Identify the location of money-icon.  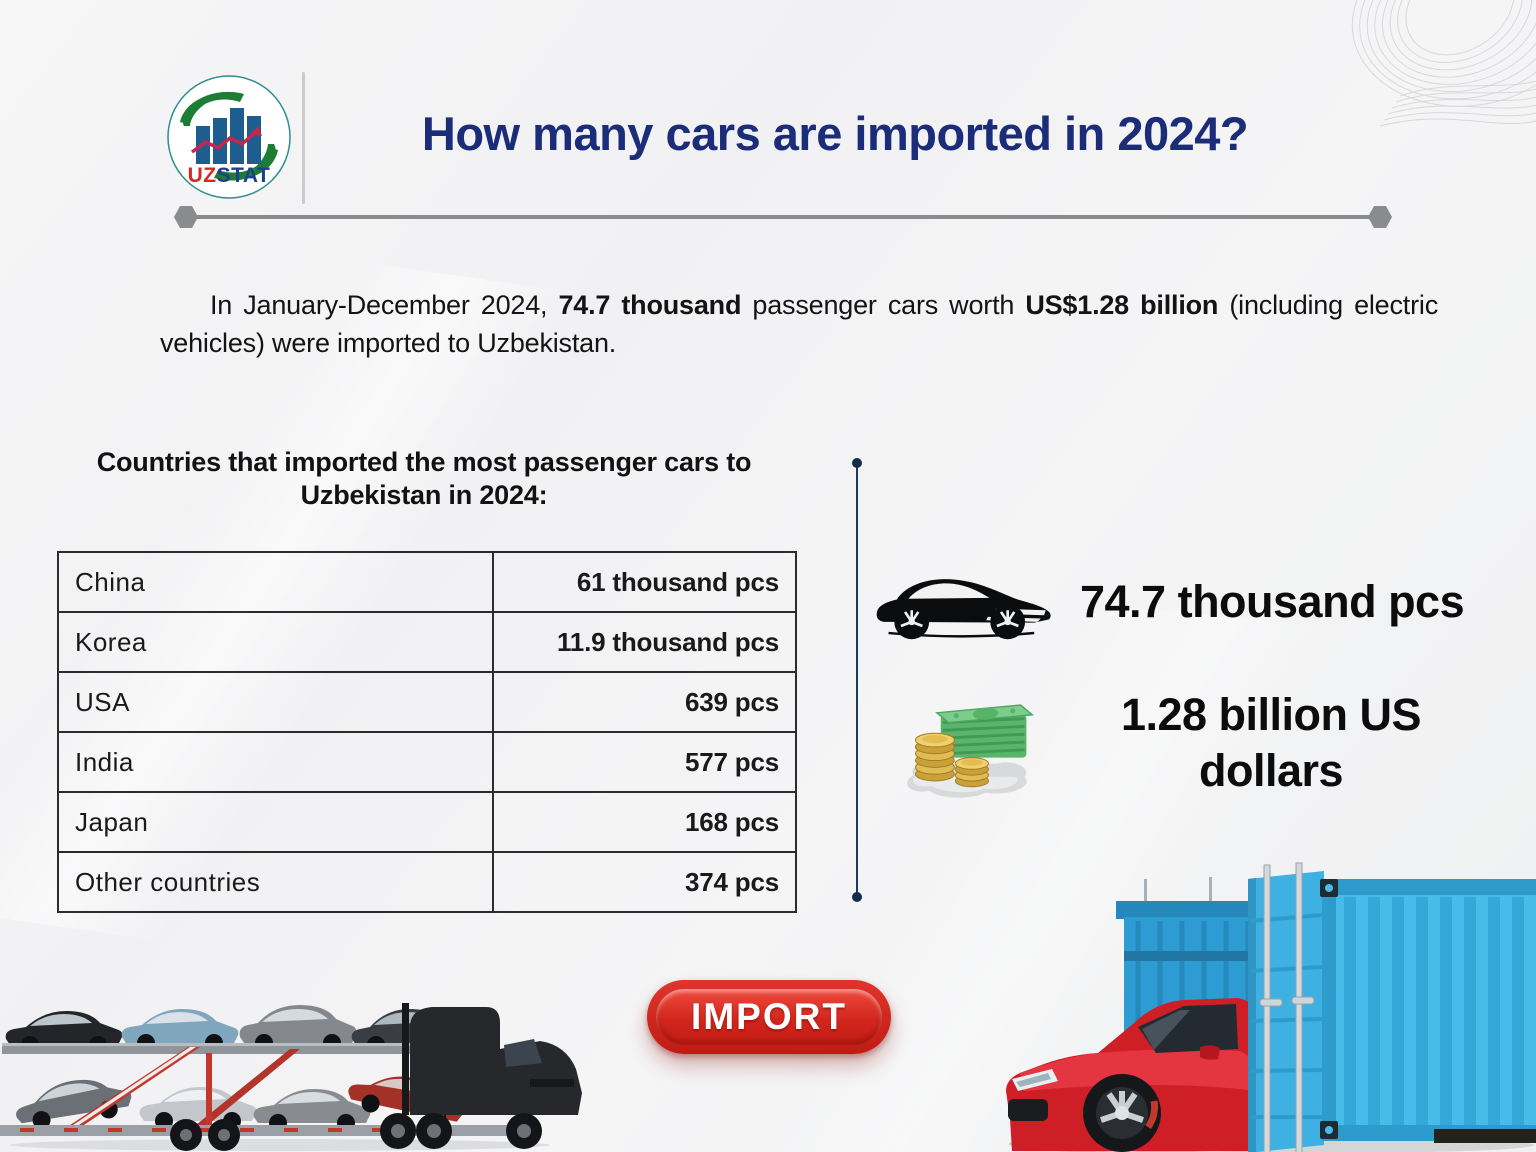
(971, 751).